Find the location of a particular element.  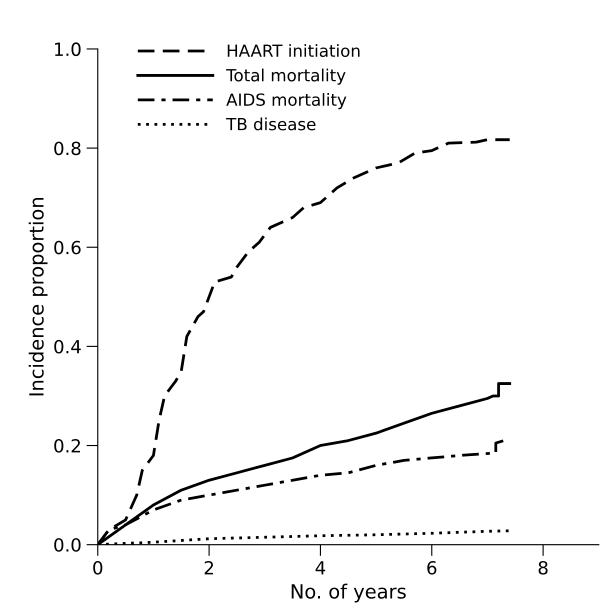

x-tick-label: 8 is located at coordinates (543, 567).